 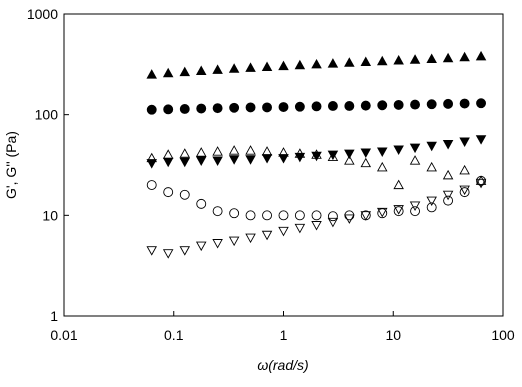 What do you see at coordinates (11, 165) in the screenshot?
I see `y-axis-title: G', G'' (Pa)` at bounding box center [11, 165].